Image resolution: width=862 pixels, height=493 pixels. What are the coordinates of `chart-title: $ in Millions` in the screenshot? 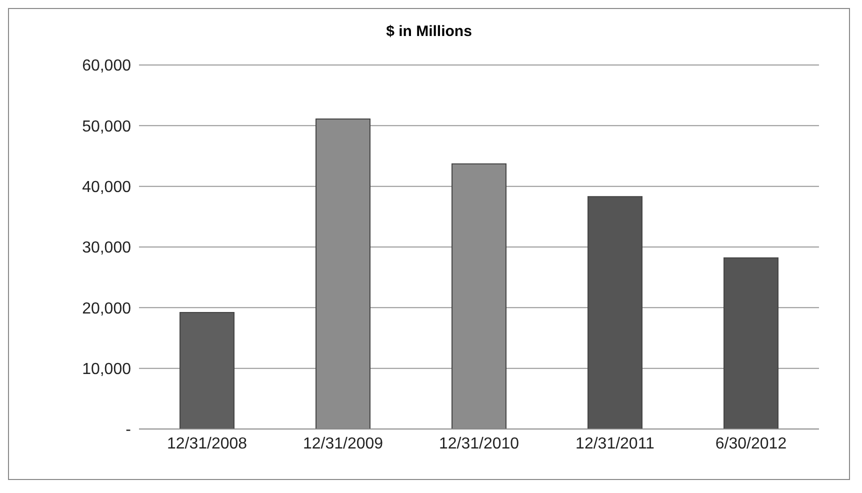 It's located at (429, 32).